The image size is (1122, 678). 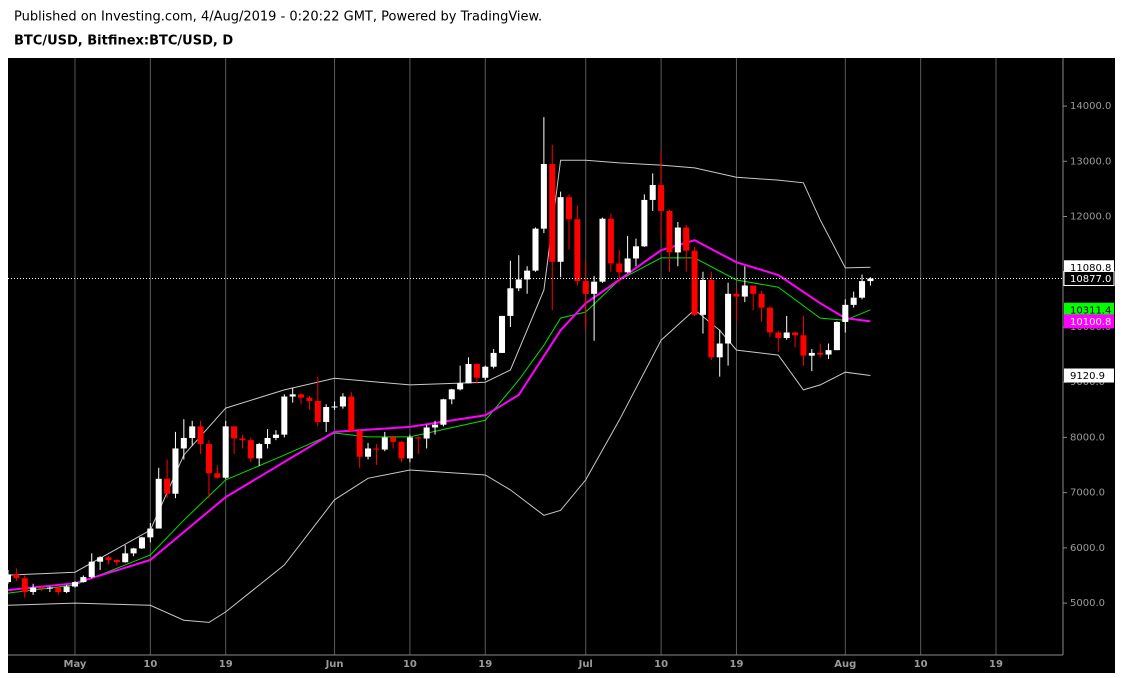 I want to click on y-tick-label: 8000.0, so click(x=1087, y=437).